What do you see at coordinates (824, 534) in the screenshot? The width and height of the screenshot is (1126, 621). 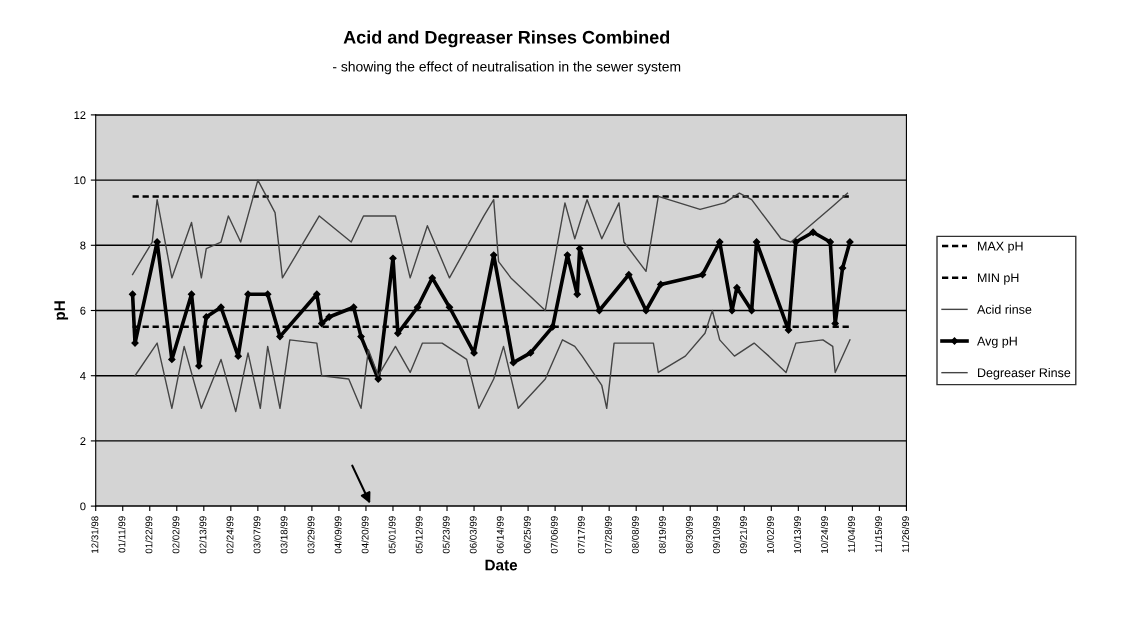 I see `x-tick-label: 10/24/99` at bounding box center [824, 534].